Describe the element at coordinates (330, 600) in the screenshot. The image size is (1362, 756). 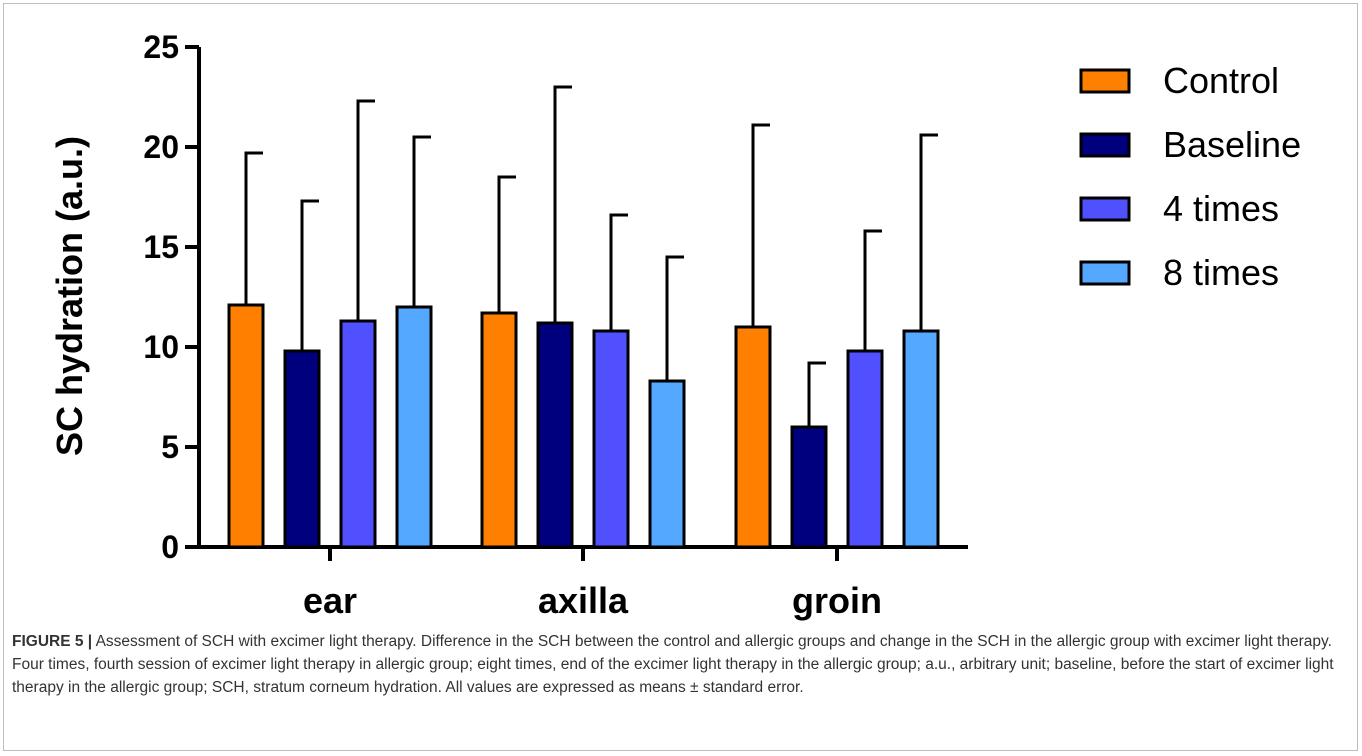
I see `x-category-label: ear` at that location.